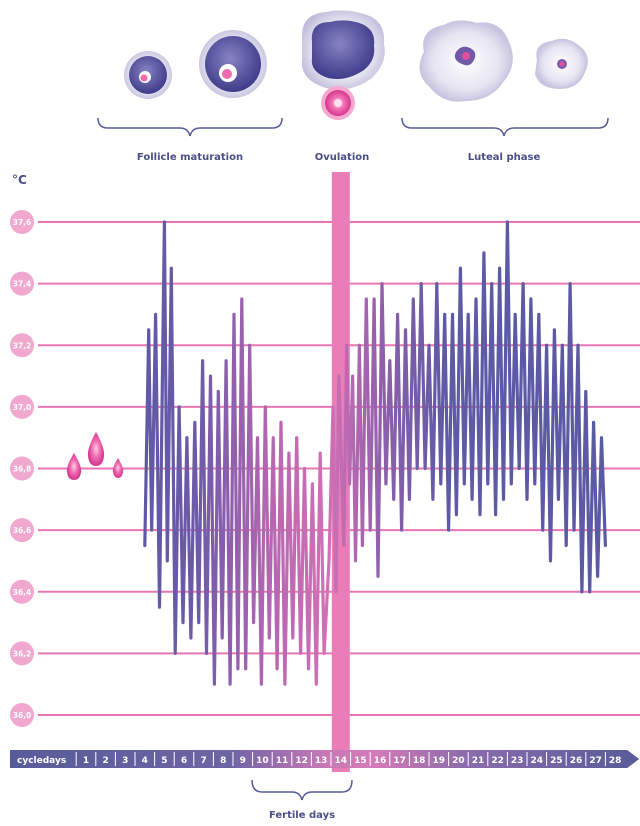 This screenshot has height=826, width=640. What do you see at coordinates (282, 761) in the screenshot?
I see `day-label: 11` at bounding box center [282, 761].